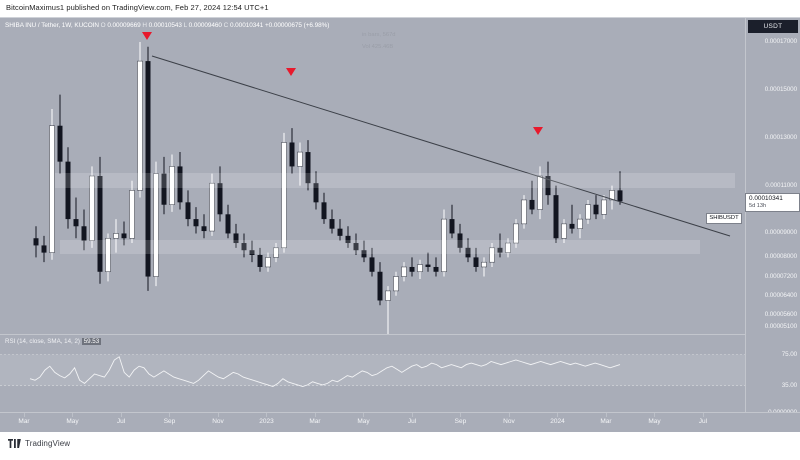  Describe the element at coordinates (780, 295) in the screenshot. I see `price-tick-7: 0.00006400` at that location.